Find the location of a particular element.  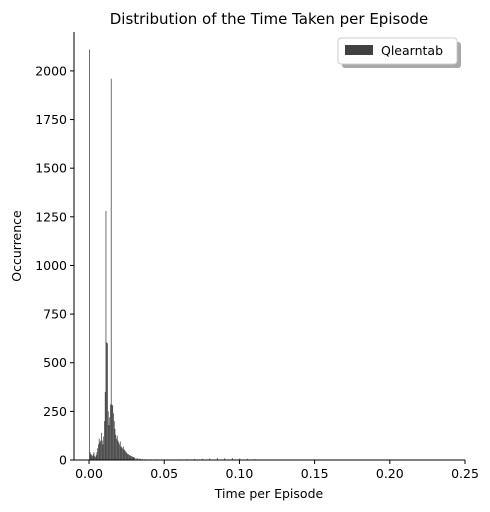

legend-box is located at coordinates (397, 51).